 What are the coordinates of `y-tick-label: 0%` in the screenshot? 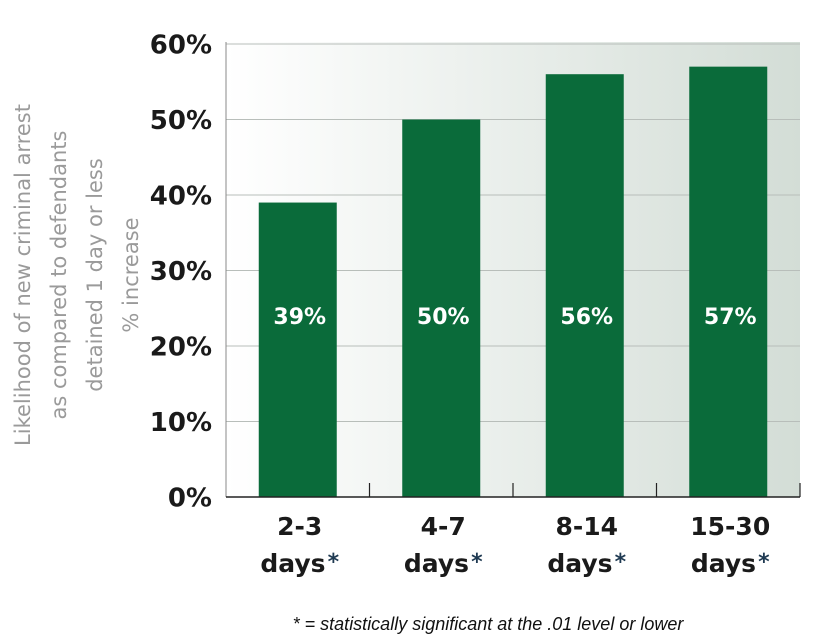 It's located at (190, 499).